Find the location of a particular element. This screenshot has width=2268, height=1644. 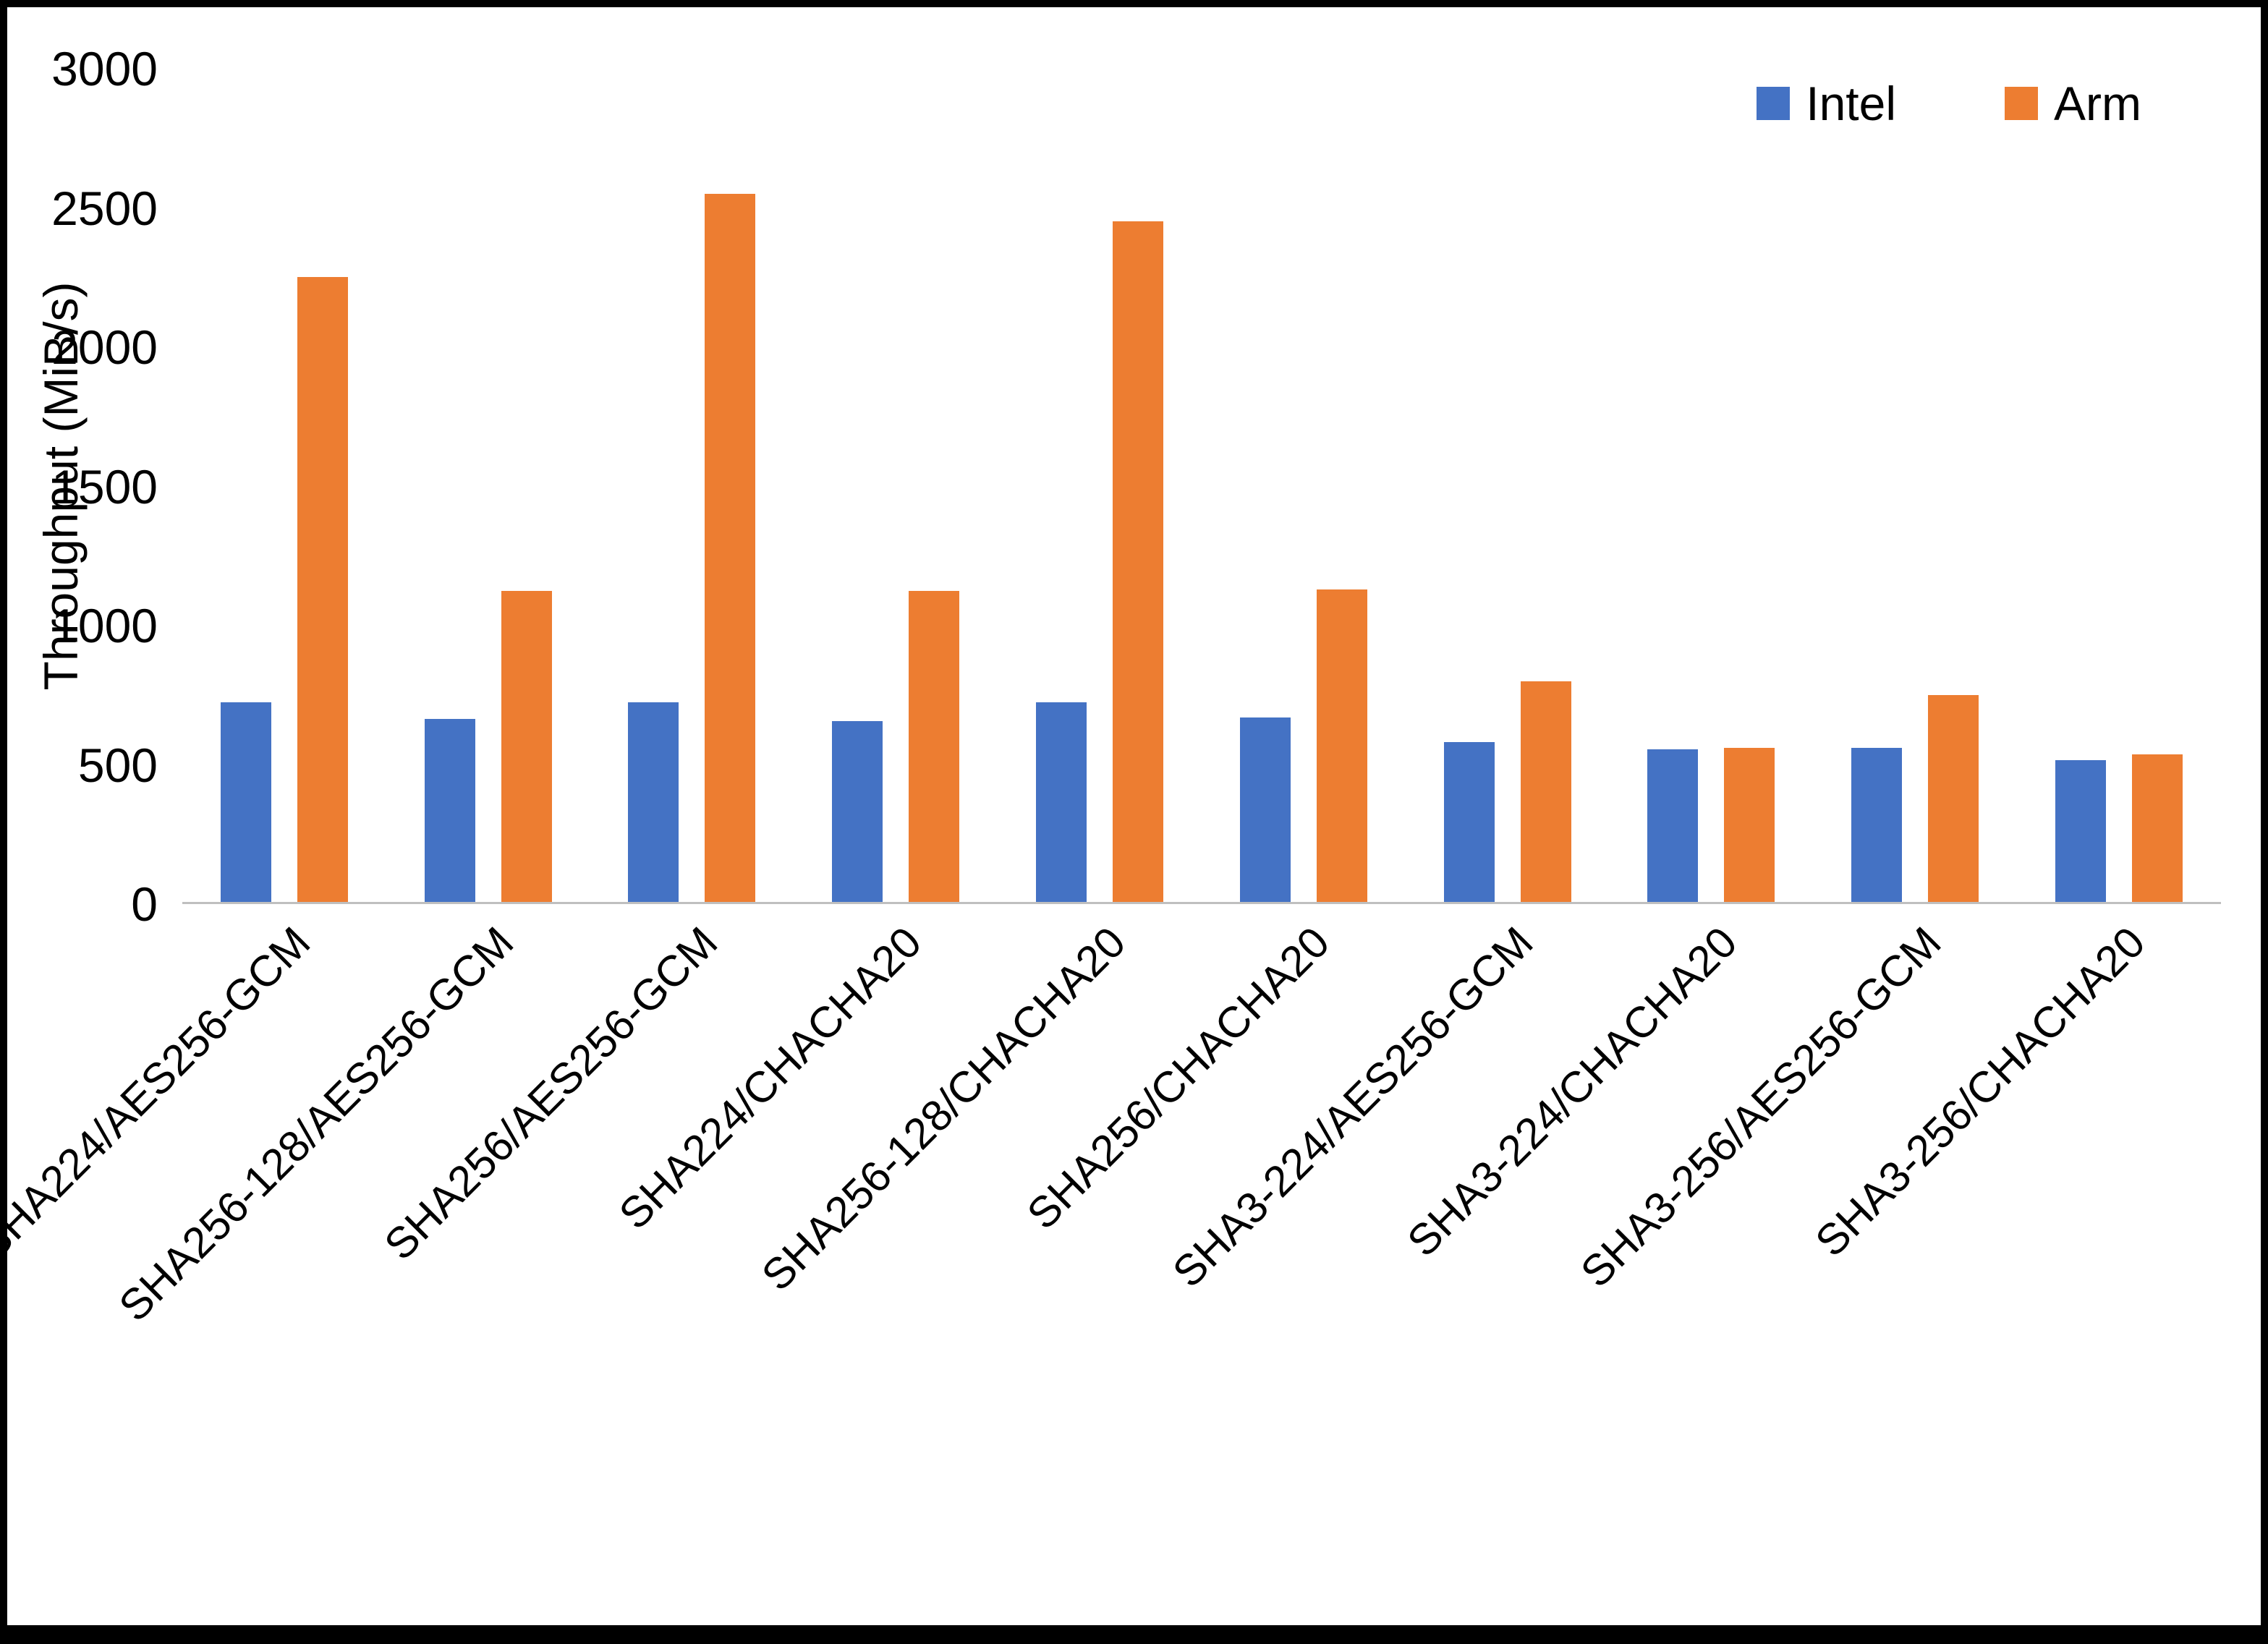

x-axis-label: SHA256-128/CHACHA20 is located at coordinates (944, 1108).